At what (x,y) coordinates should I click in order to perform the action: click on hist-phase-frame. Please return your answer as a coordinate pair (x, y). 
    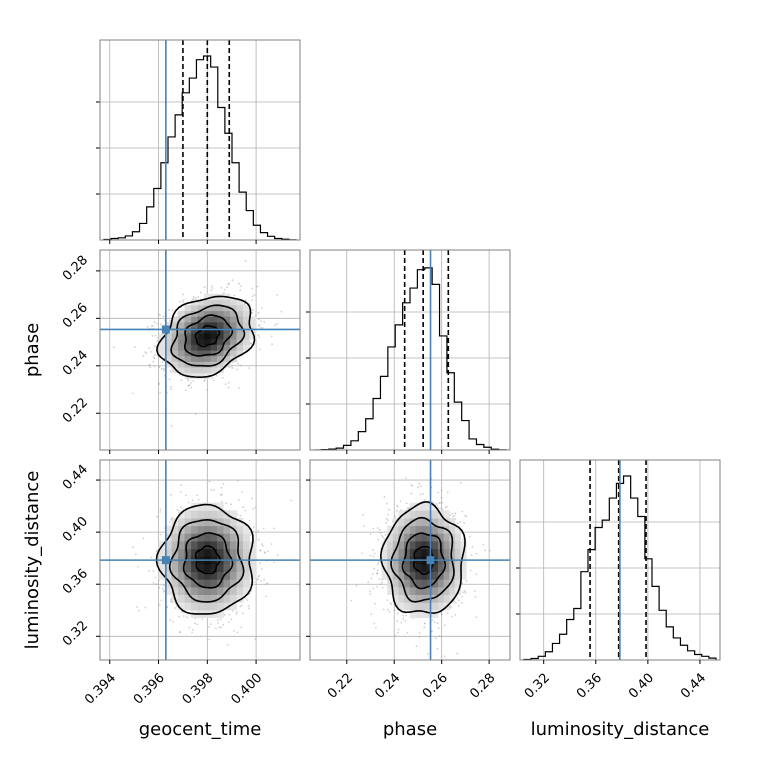
    Looking at the image, I should click on (410, 350).